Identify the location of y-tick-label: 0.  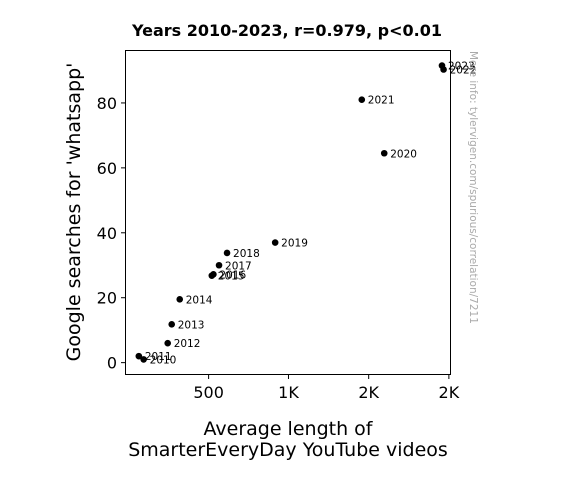
(112, 363).